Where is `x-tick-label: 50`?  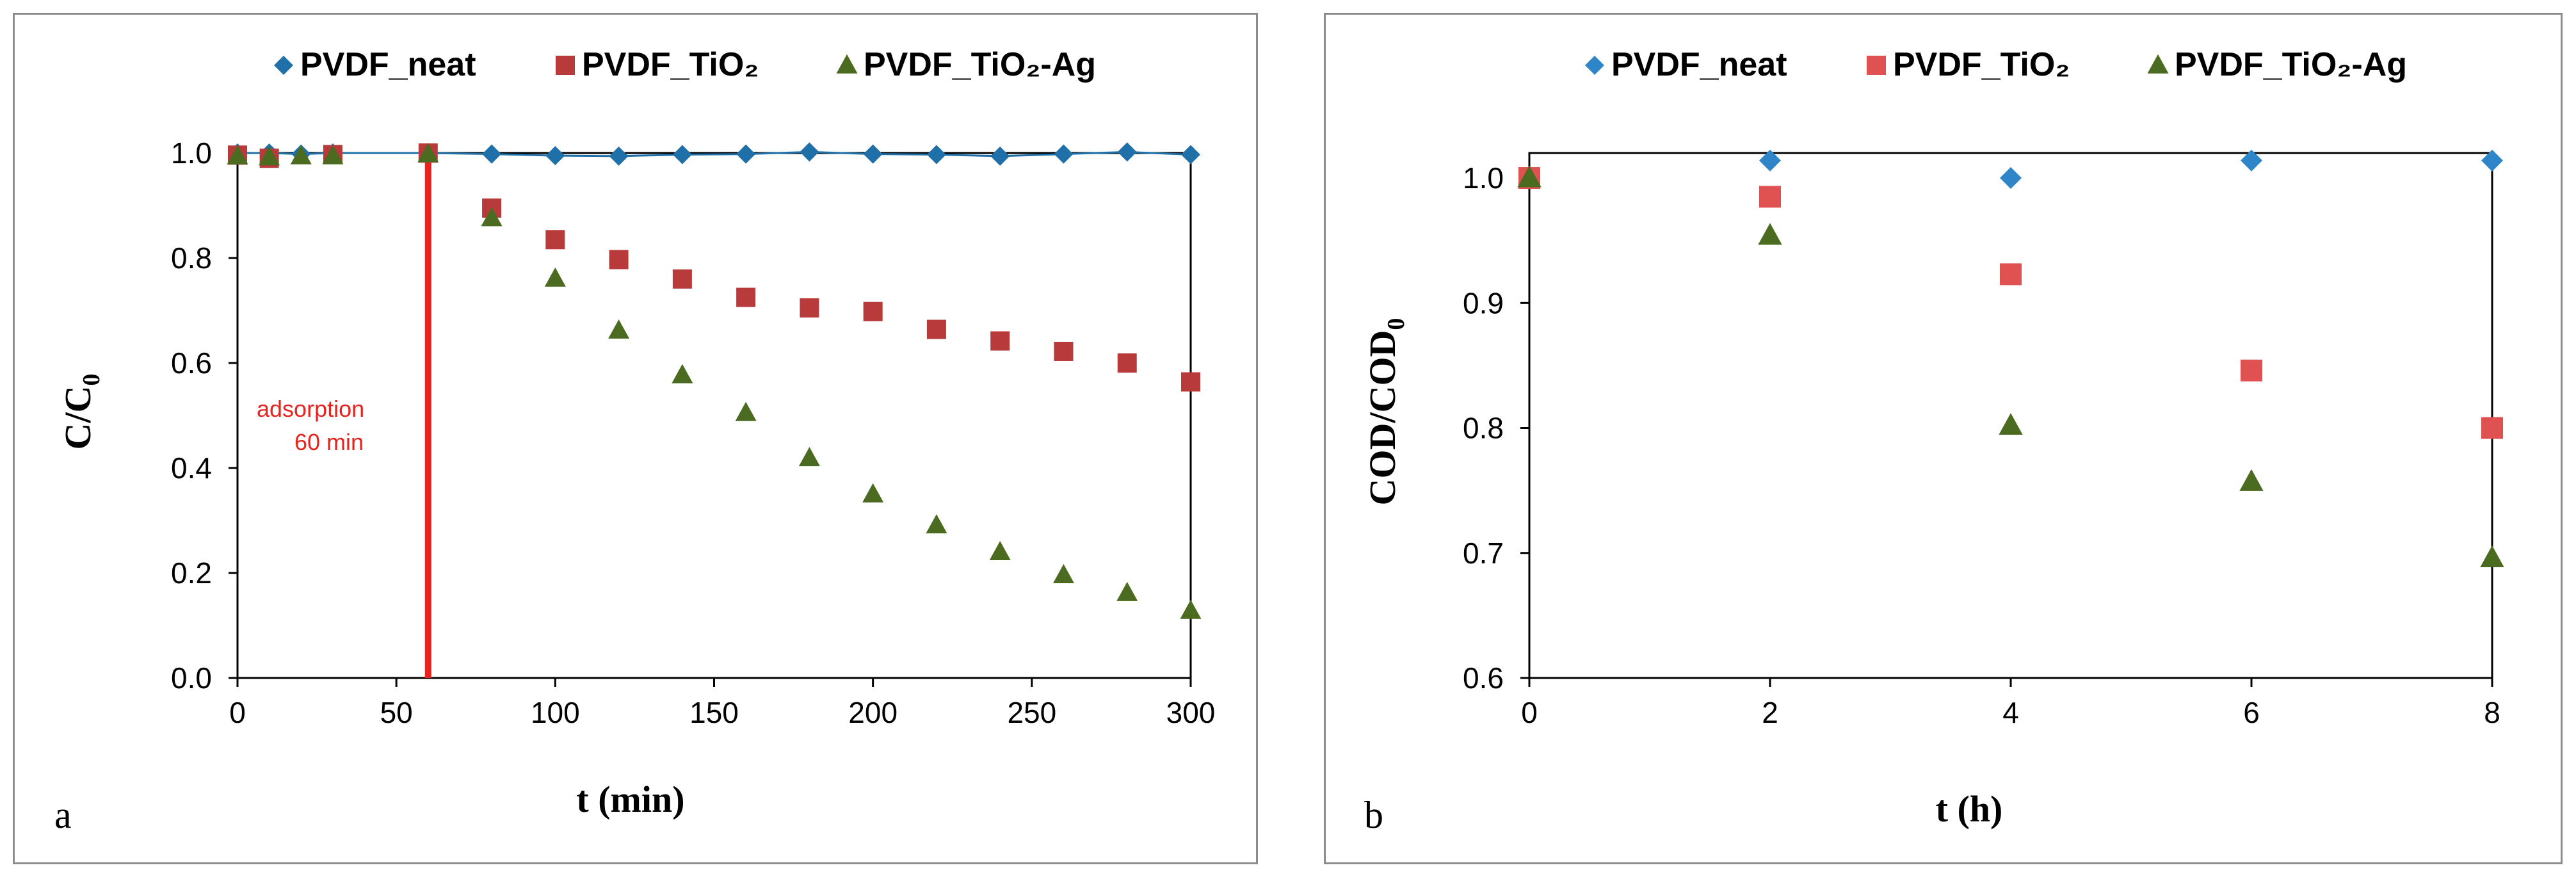 x-tick-label: 50 is located at coordinates (396, 712).